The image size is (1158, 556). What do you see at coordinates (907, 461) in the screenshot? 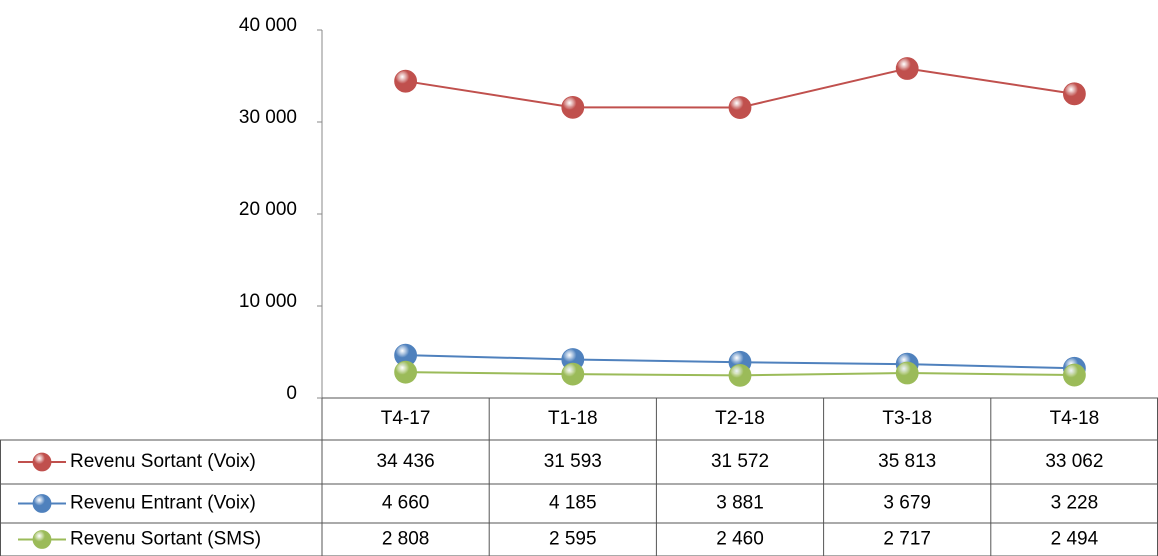
I see `table-value: 35 813` at bounding box center [907, 461].